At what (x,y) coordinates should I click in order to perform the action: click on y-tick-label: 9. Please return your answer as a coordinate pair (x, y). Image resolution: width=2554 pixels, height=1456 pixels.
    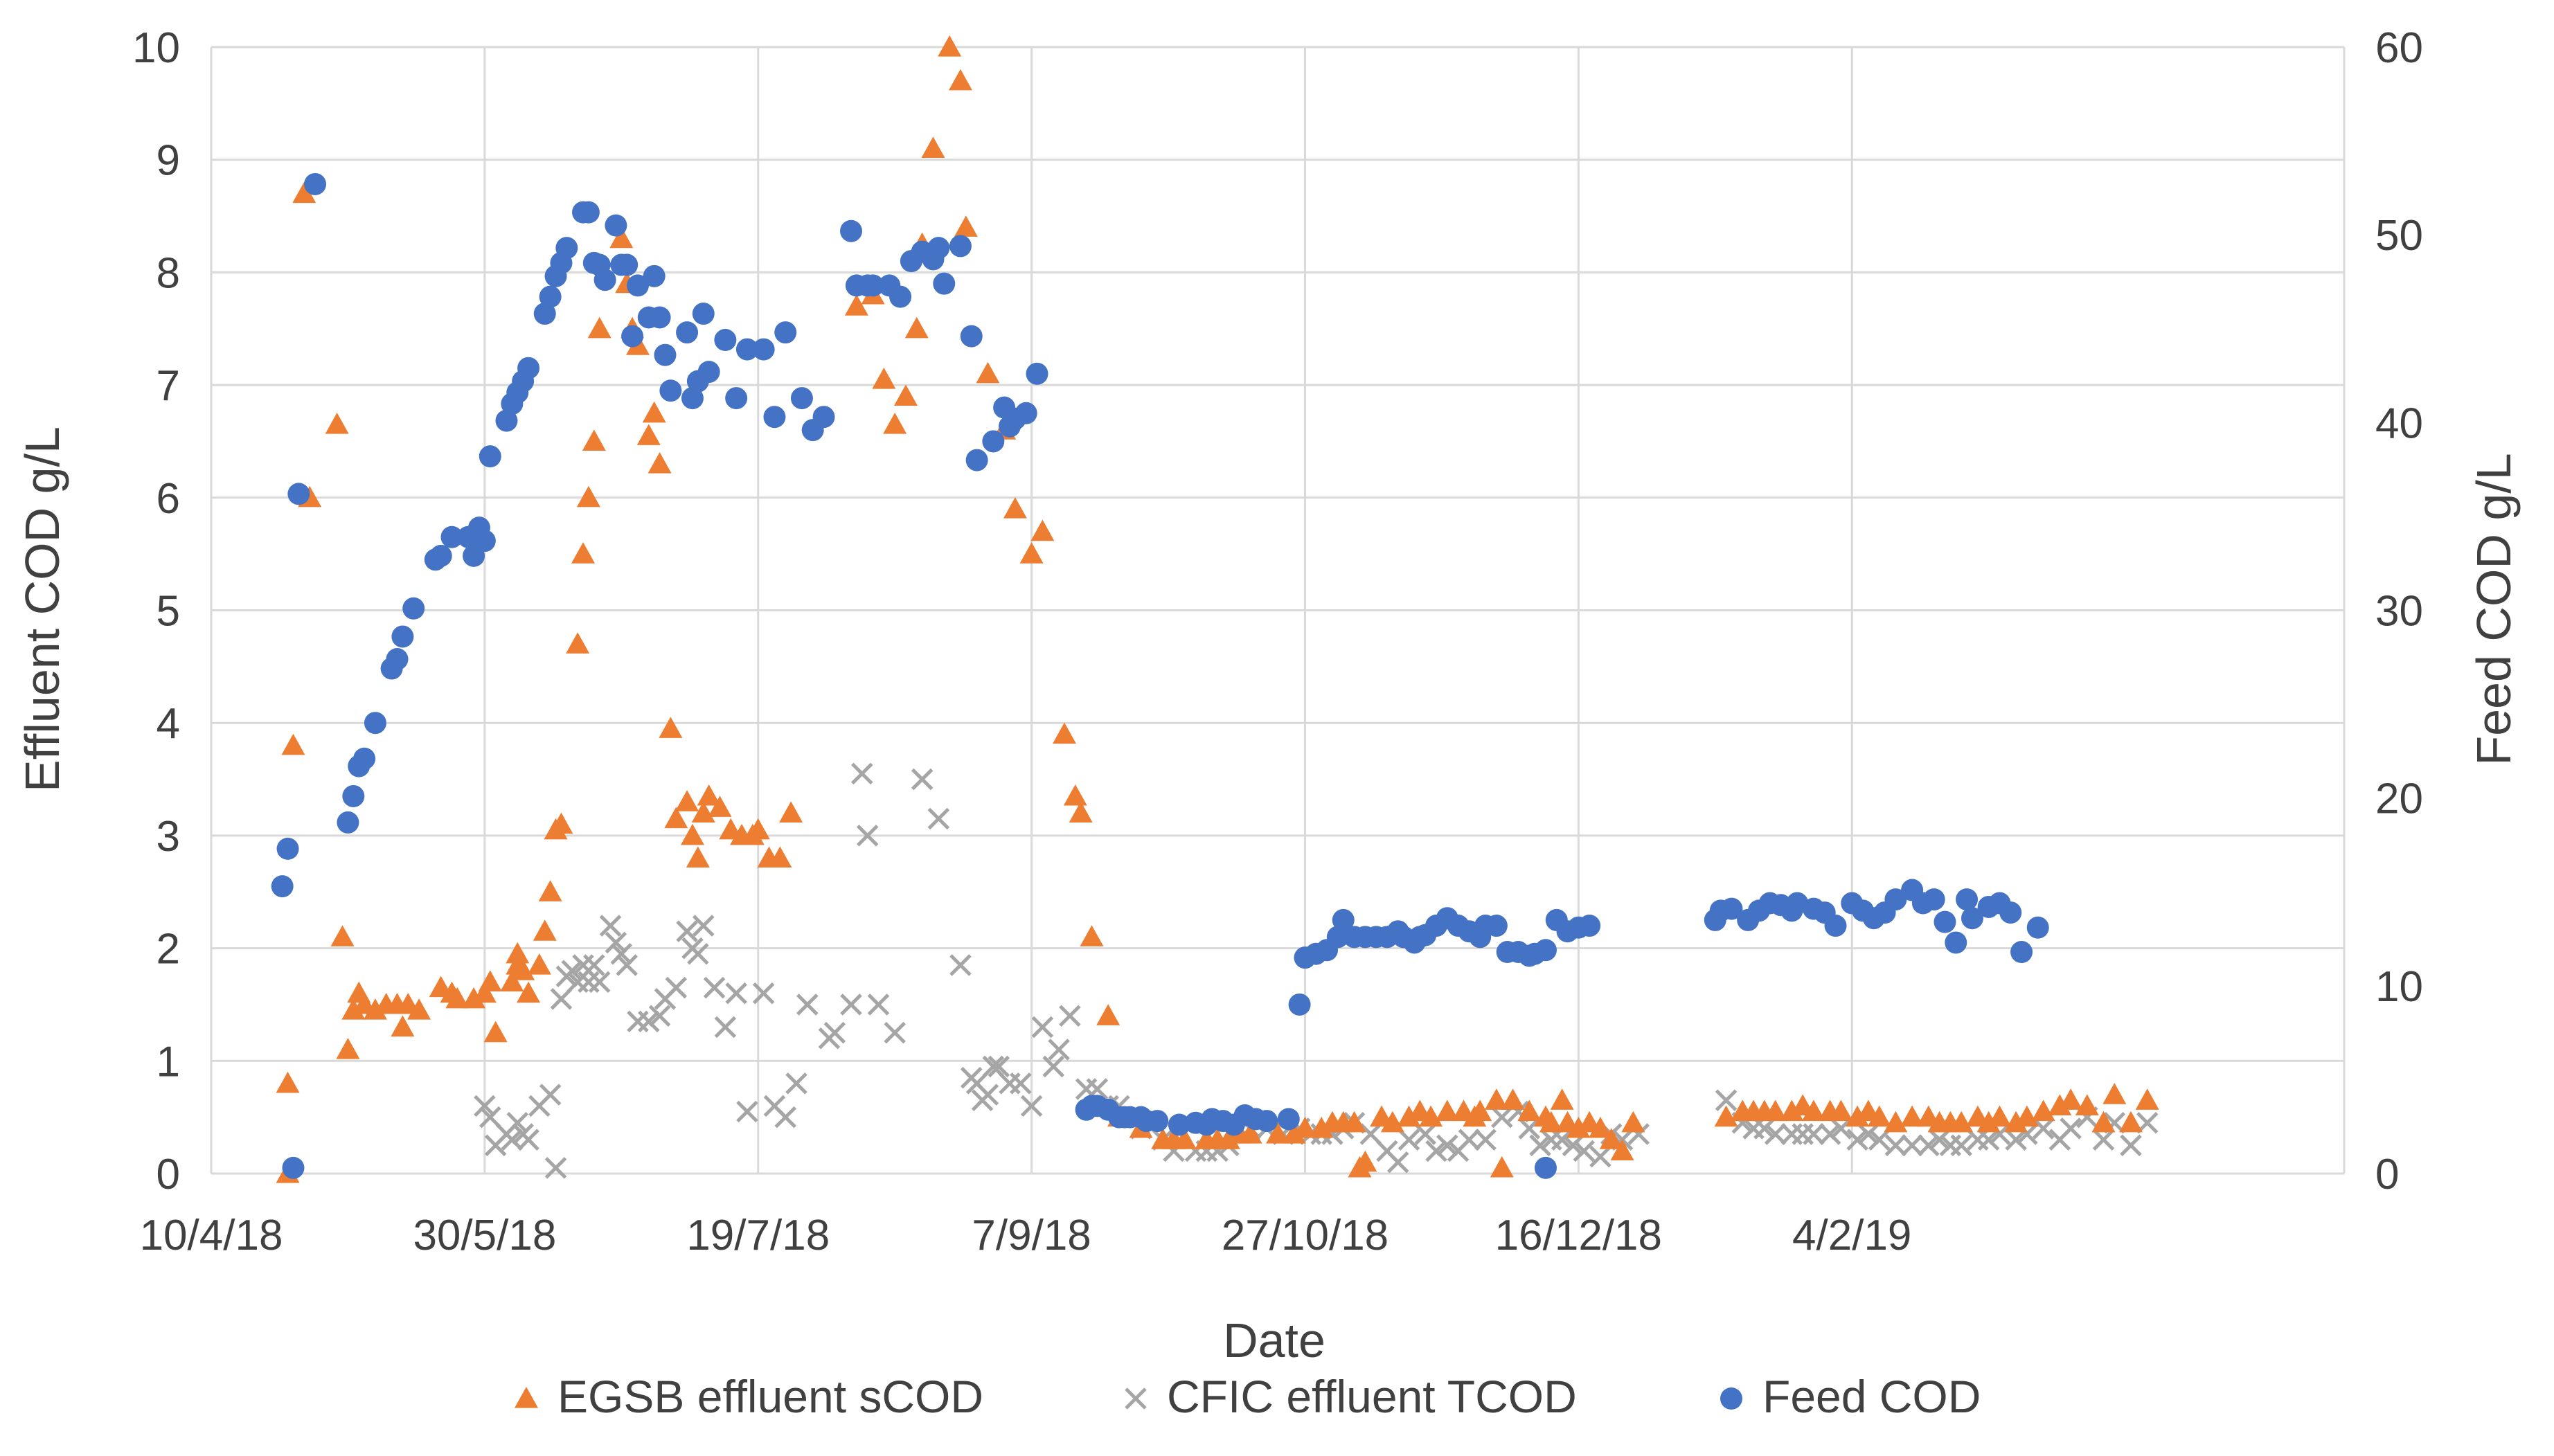
    Looking at the image, I should click on (168, 161).